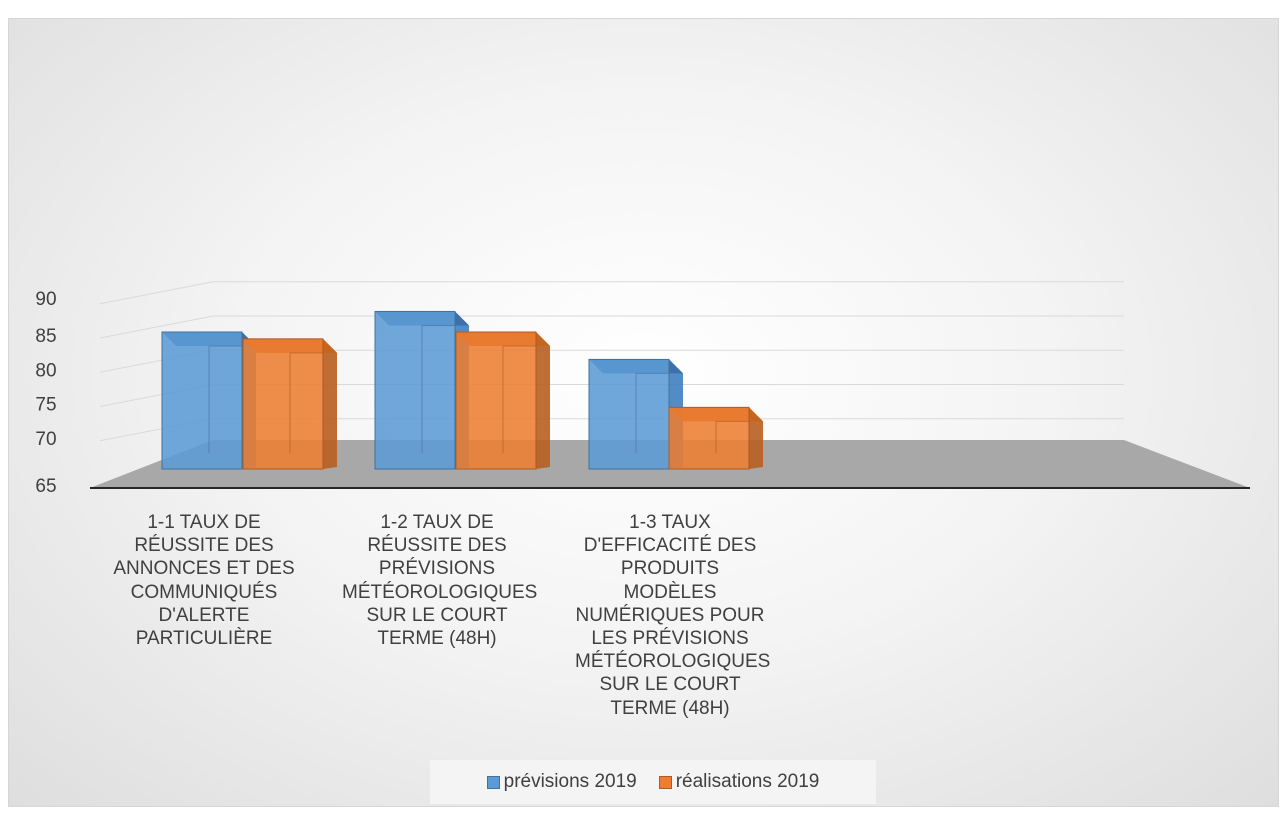 This screenshot has width=1283, height=813. I want to click on y-tick-label: 65, so click(45, 486).